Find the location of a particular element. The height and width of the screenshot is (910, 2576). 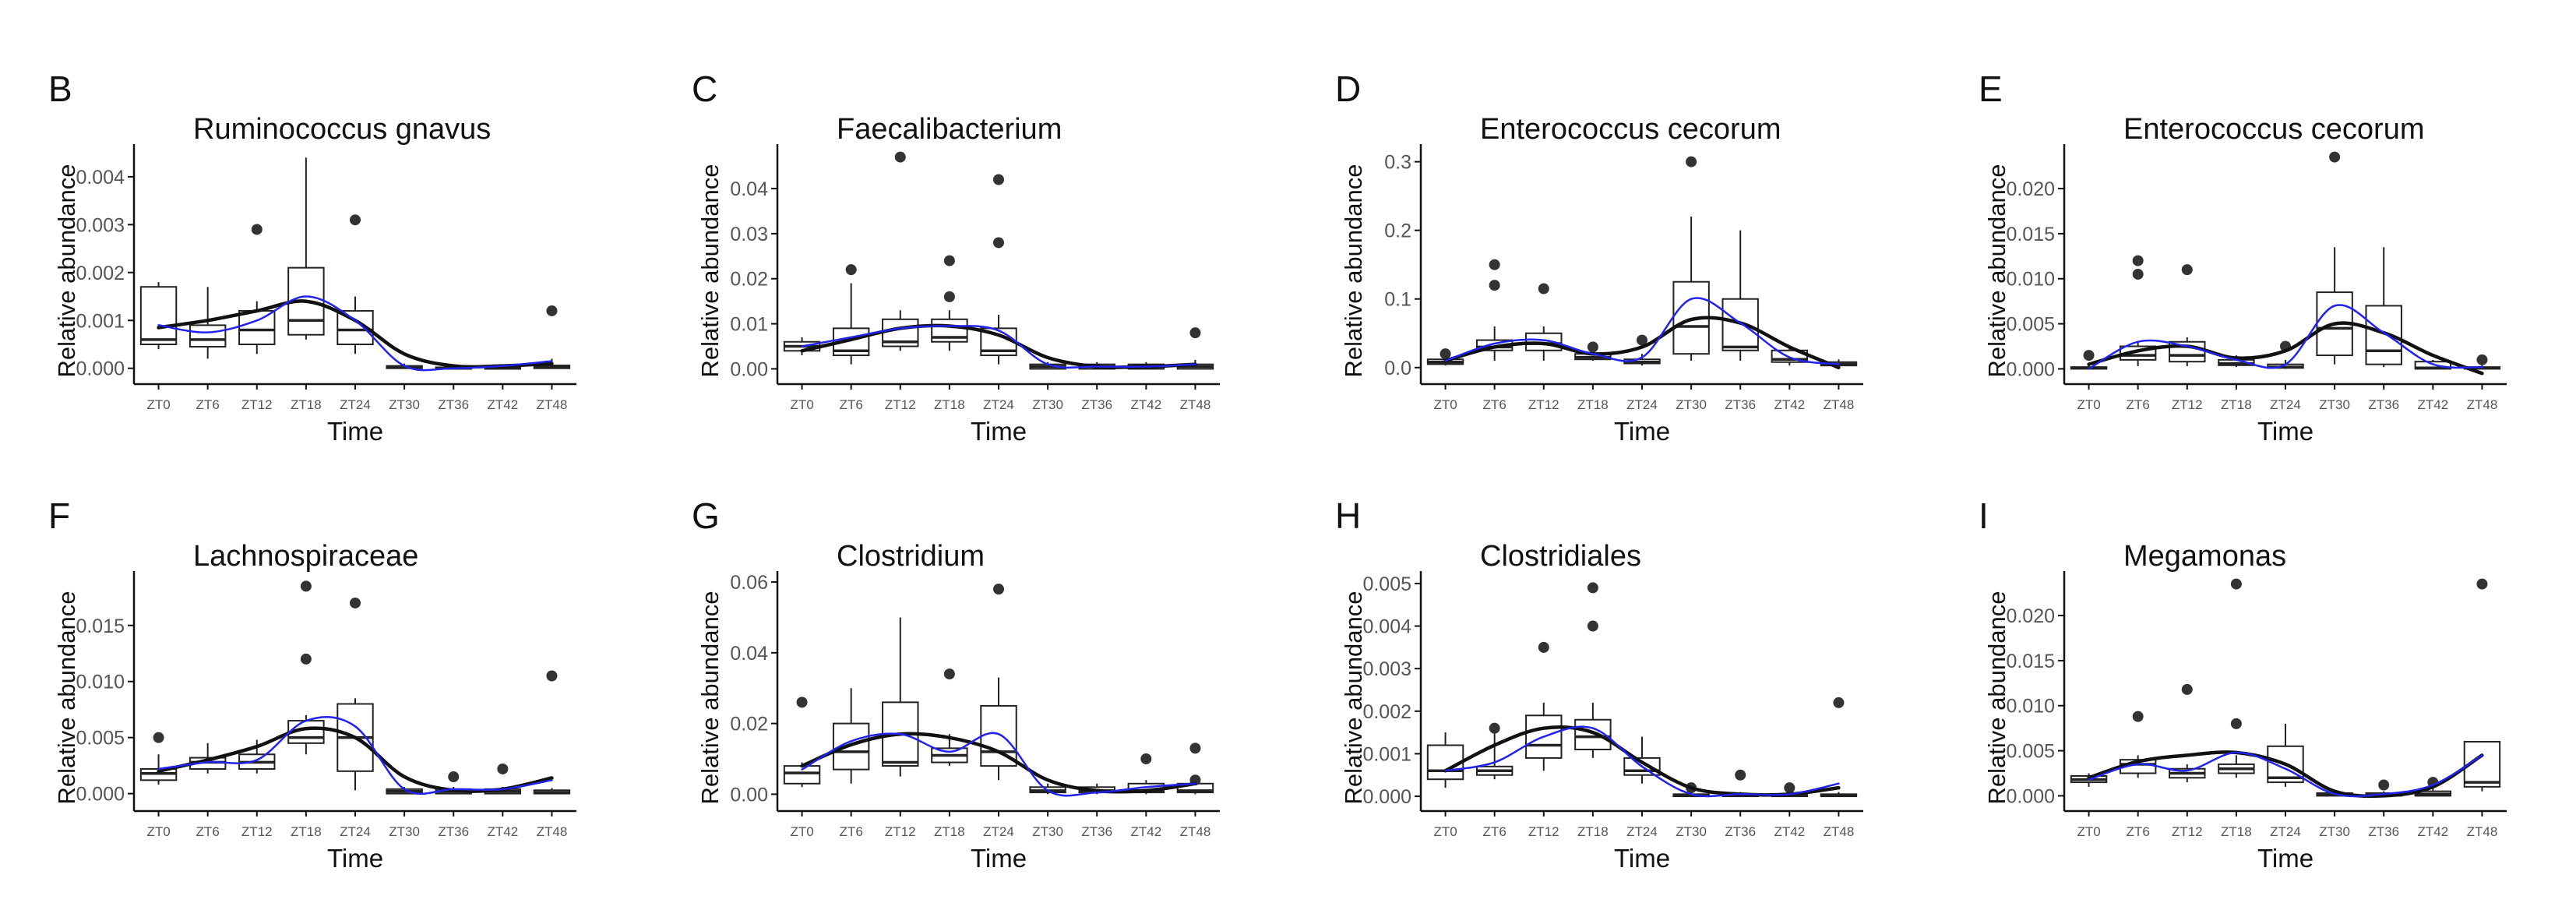

panel-title: Megamonas is located at coordinates (2204, 556).